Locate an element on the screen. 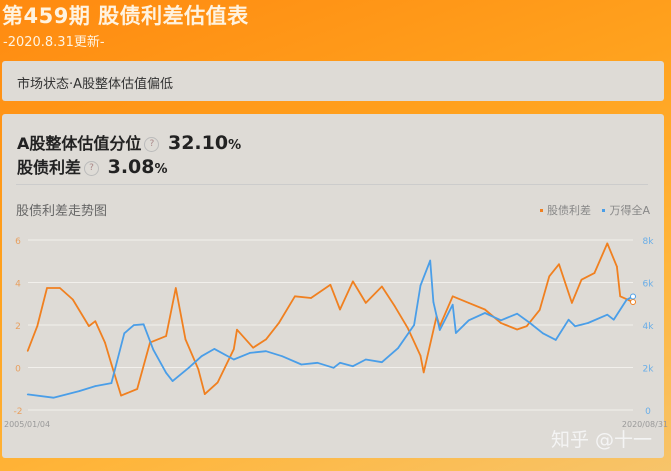 This screenshot has width=671, height=471. legend-item-spread: 股债利差 is located at coordinates (561, 210).